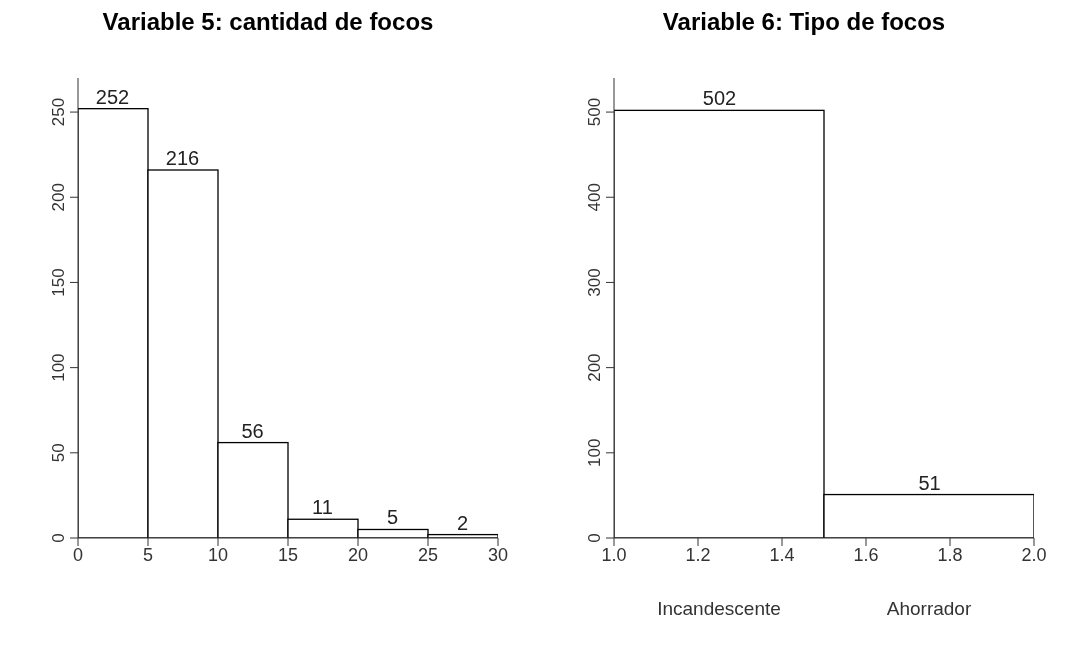 Image resolution: width=1072 pixels, height=648 pixels. Describe the element at coordinates (462, 522) in the screenshot. I see `data-label: 2` at that location.